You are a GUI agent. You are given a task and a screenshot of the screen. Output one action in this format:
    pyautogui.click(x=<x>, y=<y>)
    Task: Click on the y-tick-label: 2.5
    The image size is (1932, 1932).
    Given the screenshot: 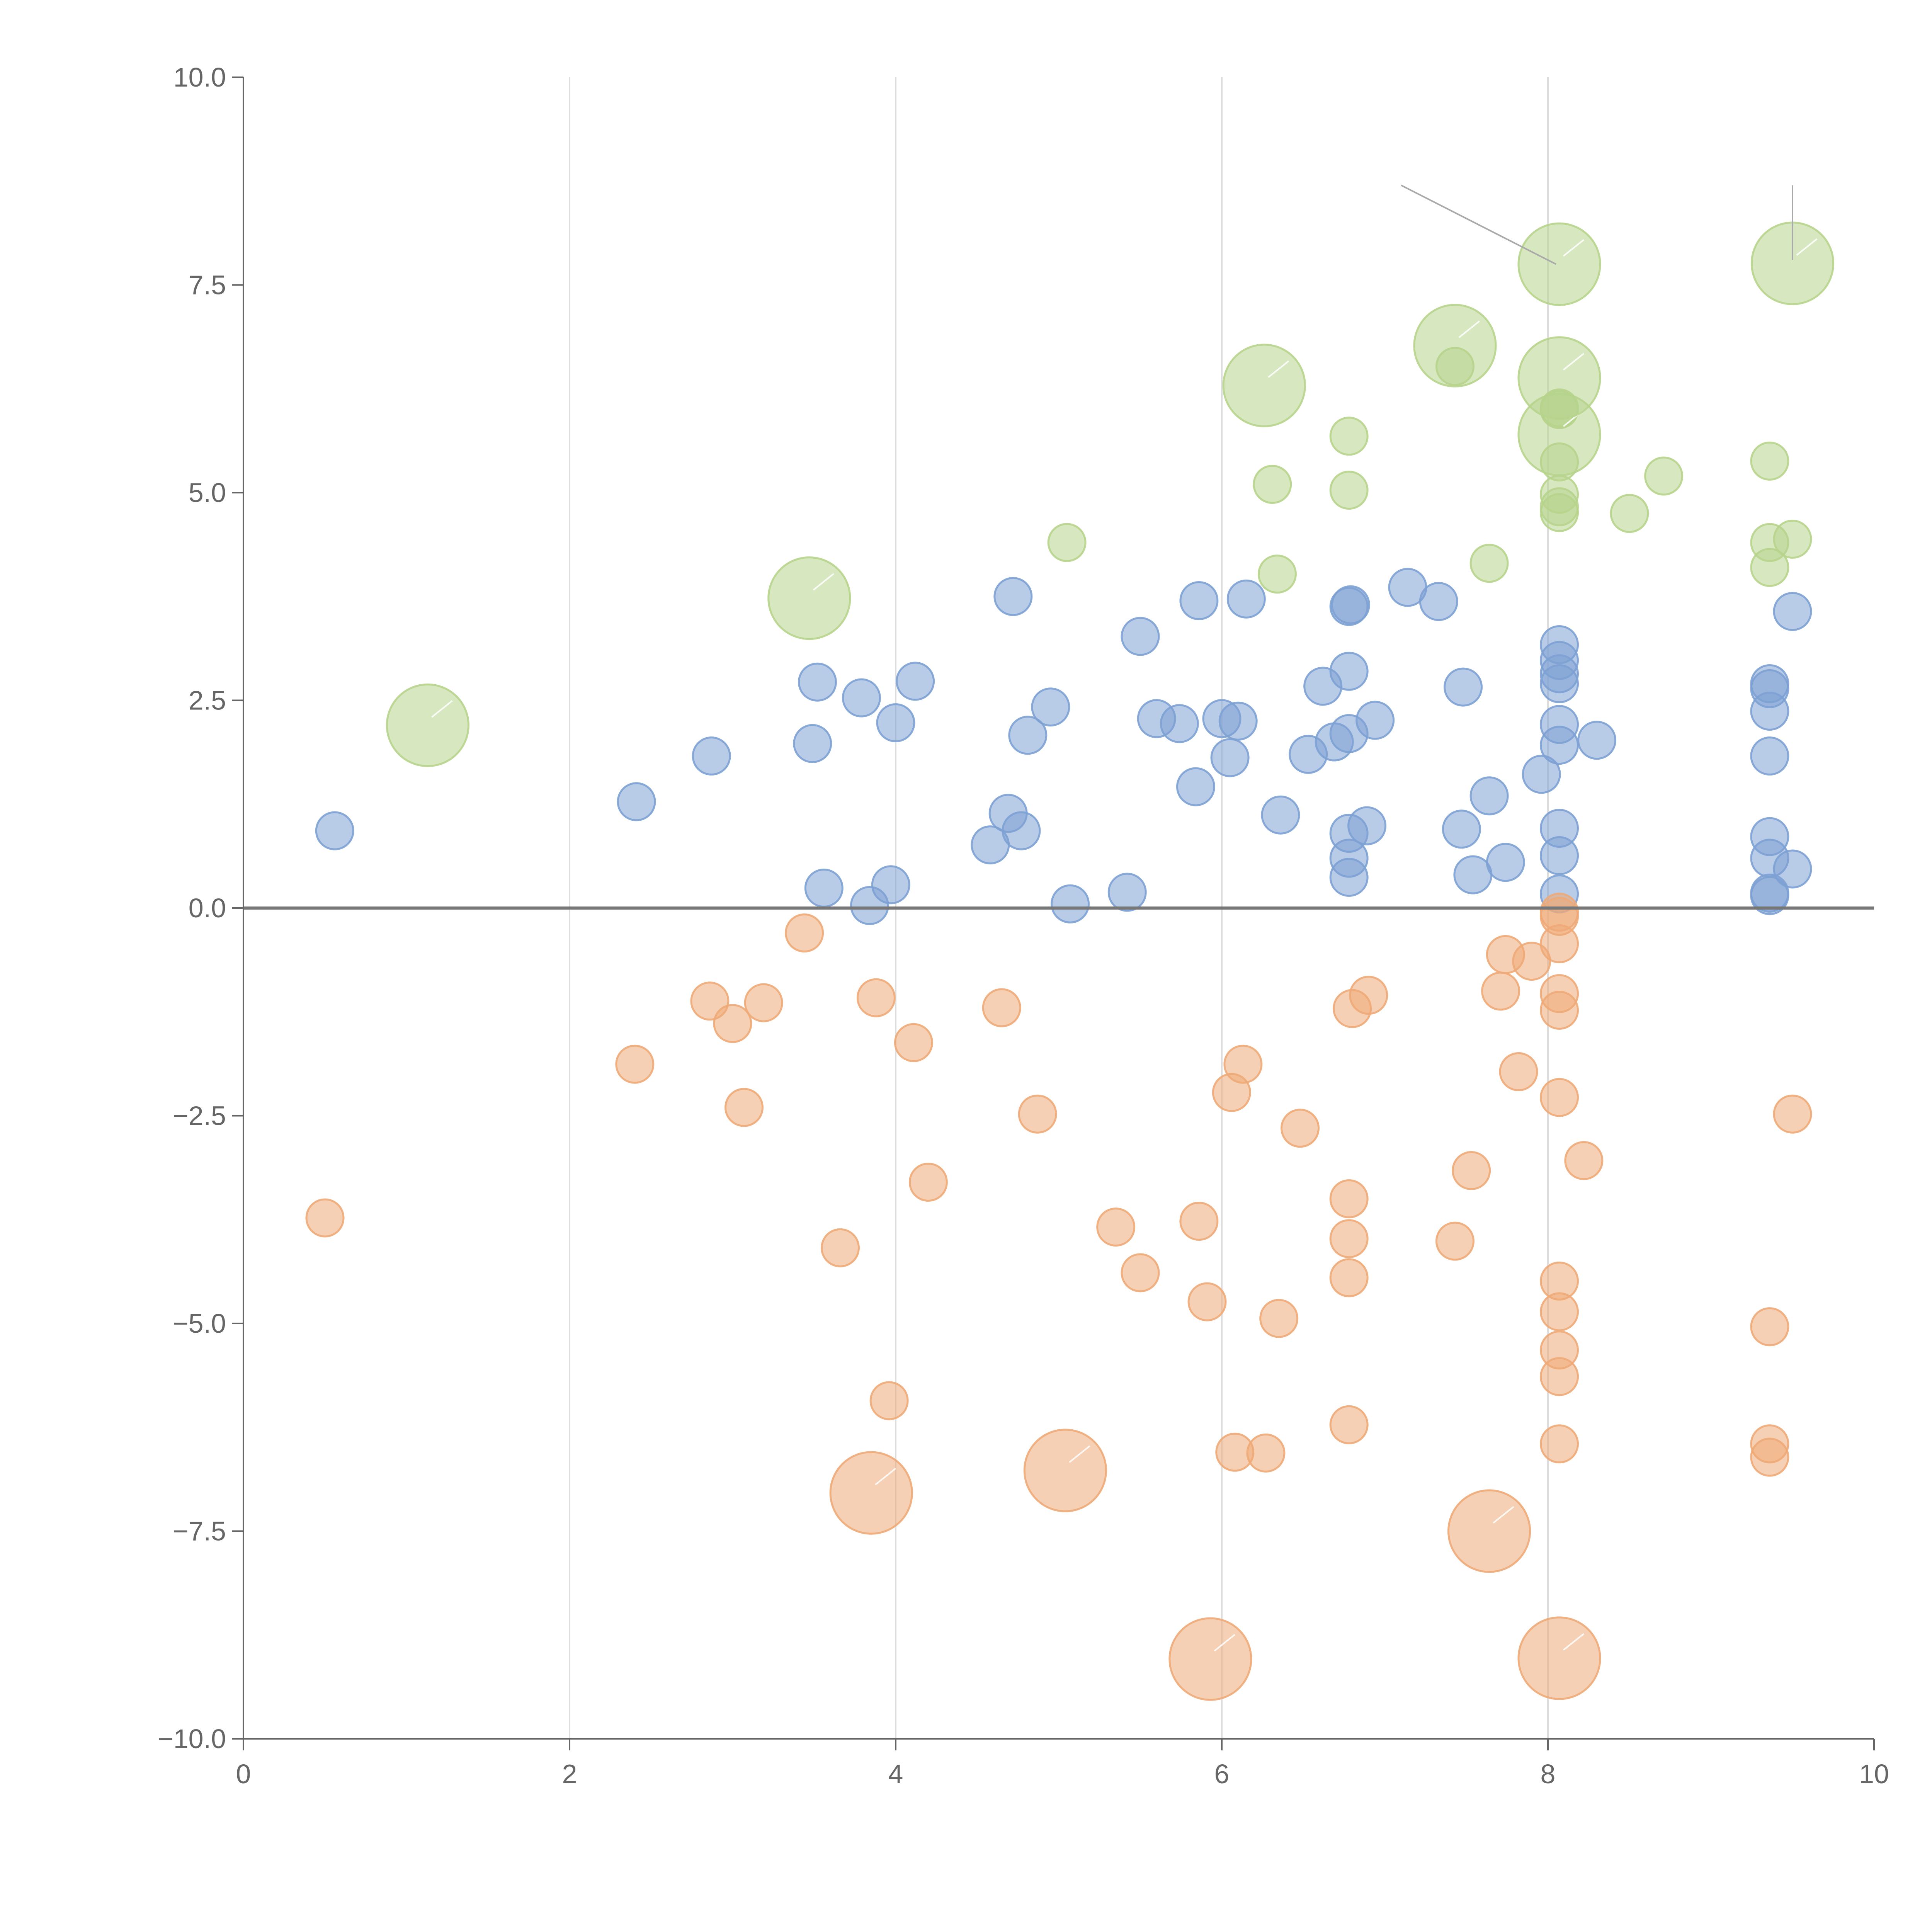 What is the action you would take?
    pyautogui.click(x=207, y=701)
    